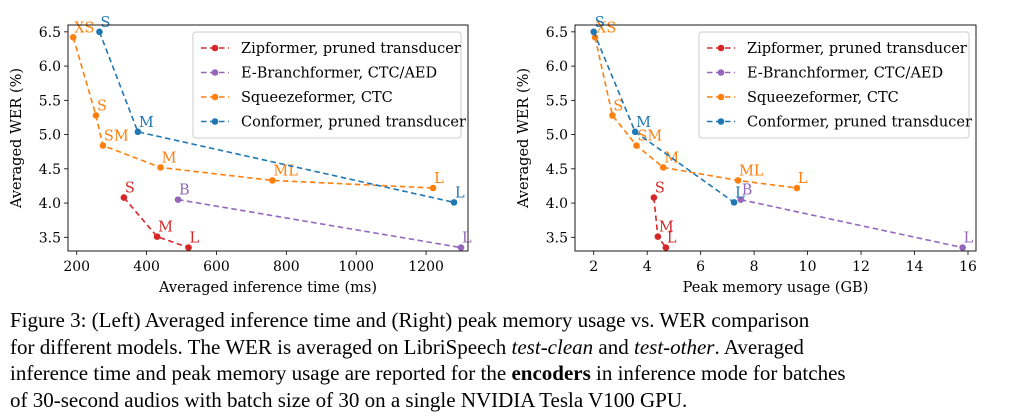 The image size is (1015, 419). I want to click on x-tick-label: 400, so click(146, 267).